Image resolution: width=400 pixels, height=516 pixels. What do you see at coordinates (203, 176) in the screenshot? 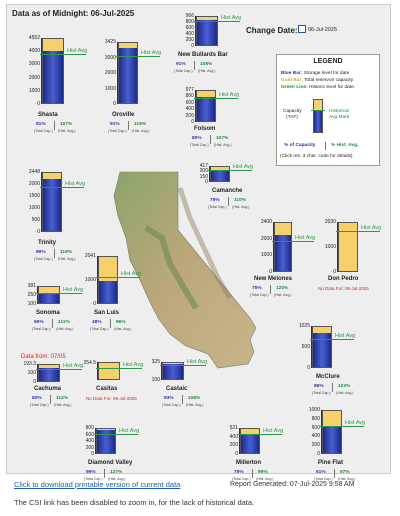
I see `axis-tick: 150` at bounding box center [203, 176].